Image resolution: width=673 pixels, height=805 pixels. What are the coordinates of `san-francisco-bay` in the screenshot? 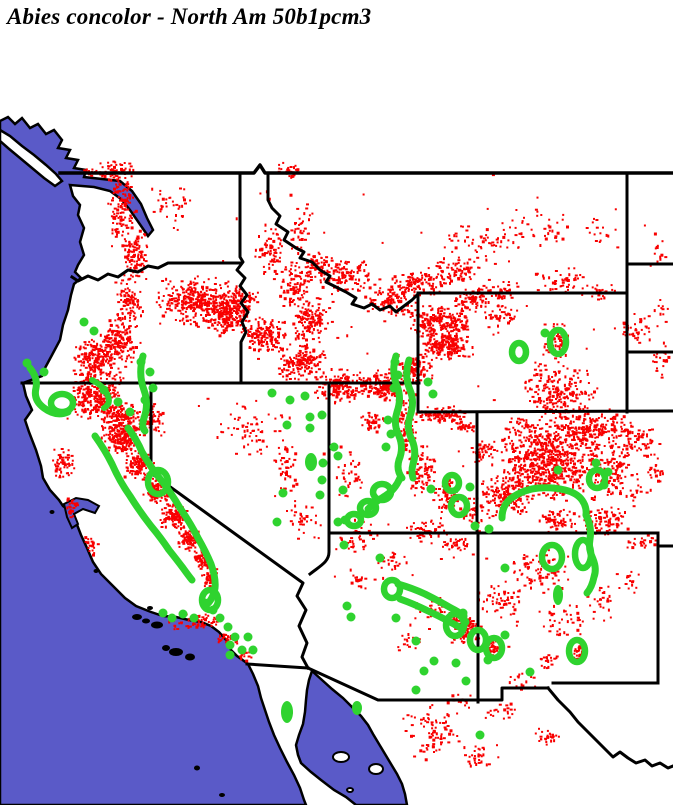 It's located at (81, 513).